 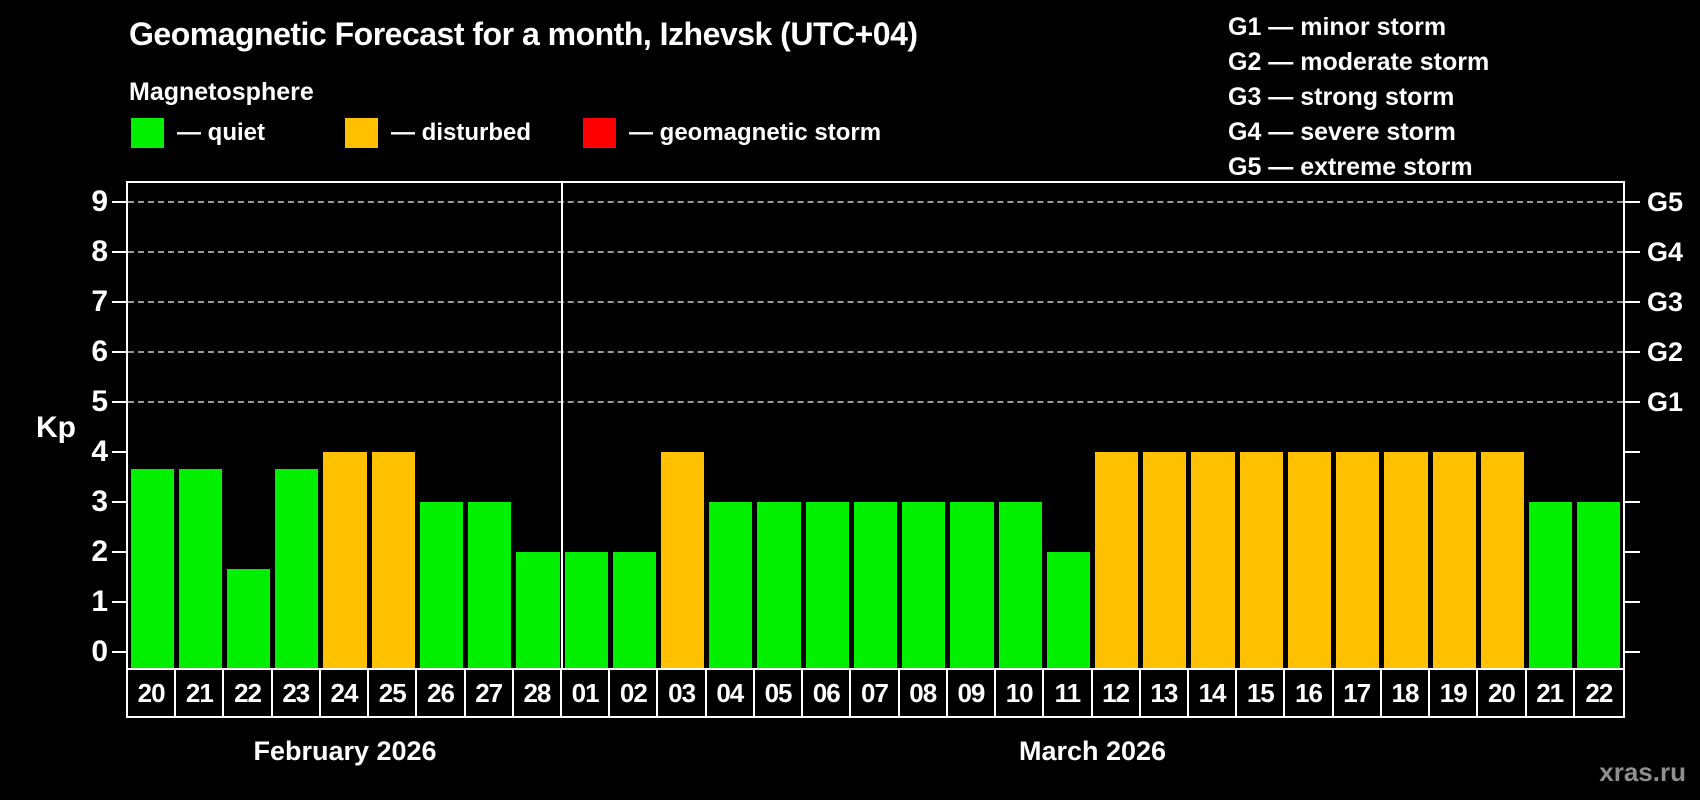 What do you see at coordinates (1068, 693) in the screenshot?
I see `day-cell-20: 11` at bounding box center [1068, 693].